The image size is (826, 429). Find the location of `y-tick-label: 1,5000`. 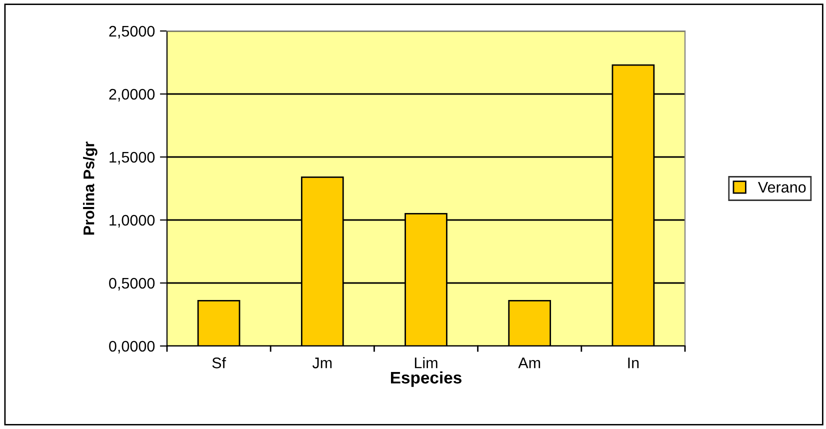

y-tick-label: 1,5000 is located at coordinates (132, 158).